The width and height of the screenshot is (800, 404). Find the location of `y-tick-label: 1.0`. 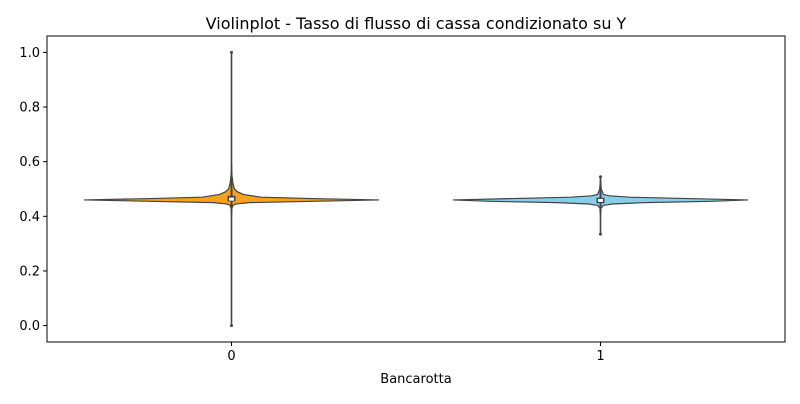

y-tick-label: 1.0 is located at coordinates (29, 53).